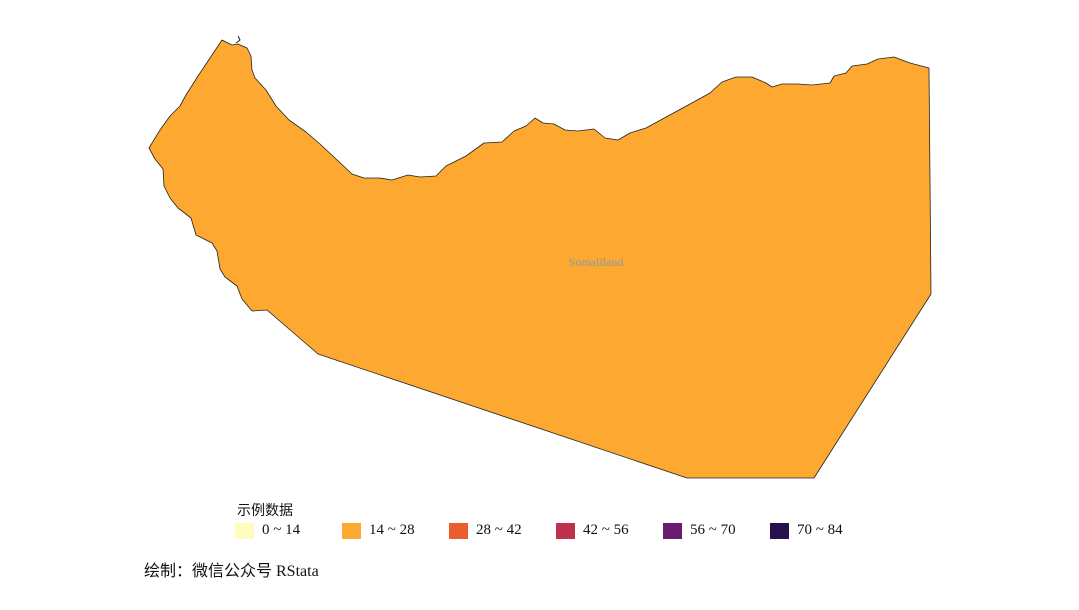 Image resolution: width=1079 pixels, height=610 pixels. I want to click on legend-item: 56 ~ 70, so click(716, 530).